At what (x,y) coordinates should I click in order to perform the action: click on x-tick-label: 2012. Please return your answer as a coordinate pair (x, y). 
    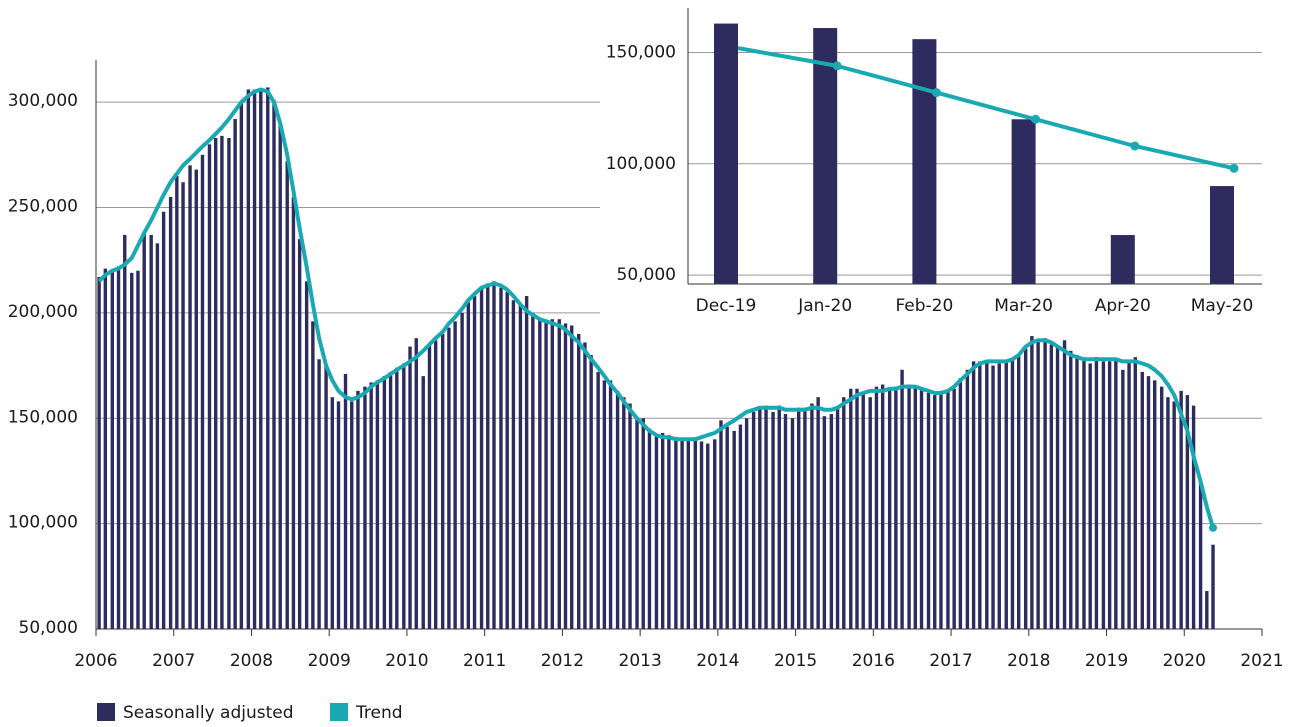
    Looking at the image, I should click on (562, 661).